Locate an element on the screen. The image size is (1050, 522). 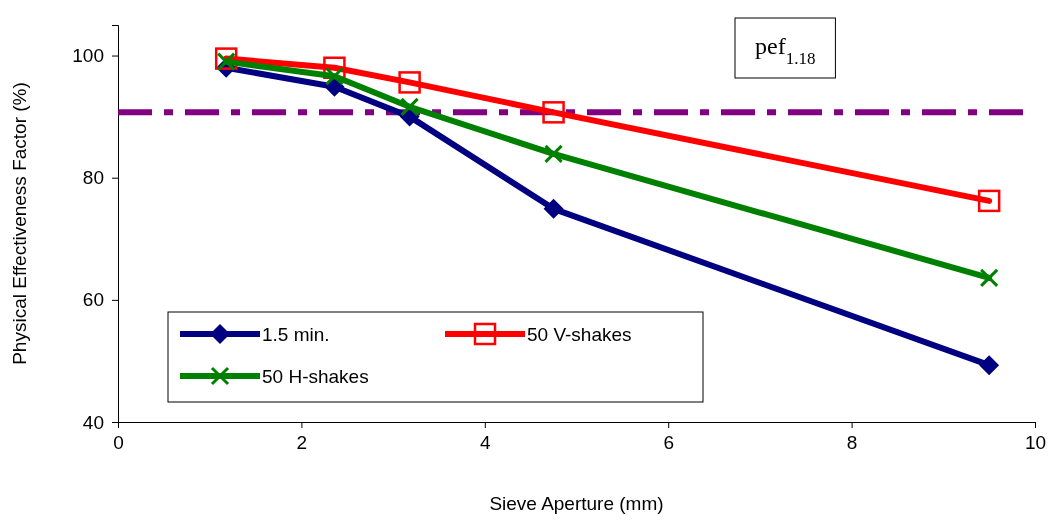
x-tick-label: 8 is located at coordinates (852, 443).